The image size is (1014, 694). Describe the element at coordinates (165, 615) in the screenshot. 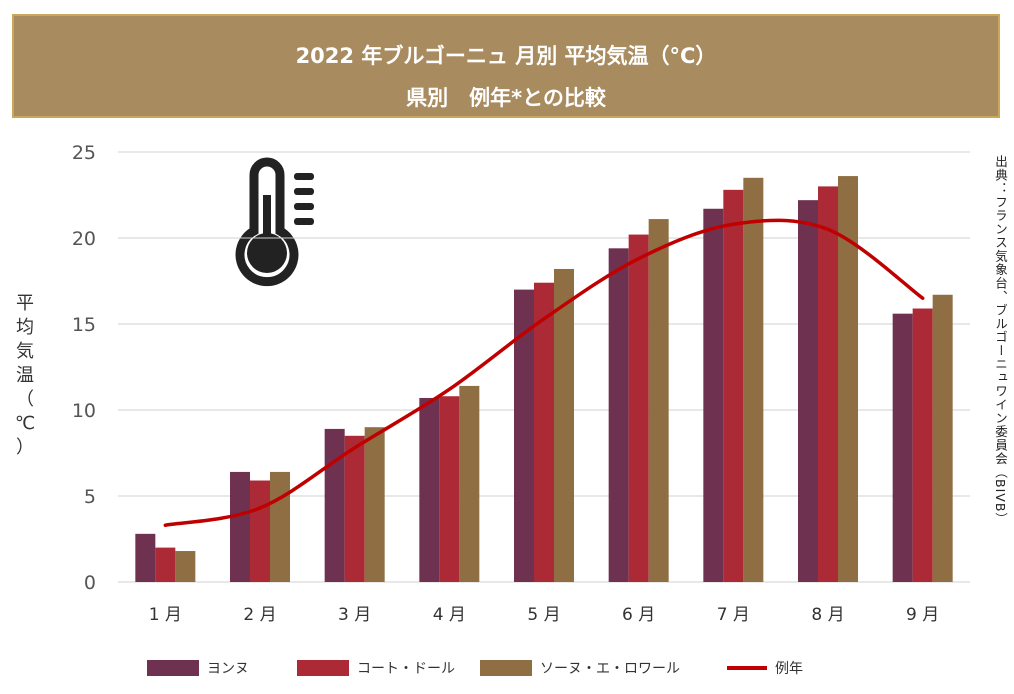

I see `x-tick-label: 1 月` at that location.